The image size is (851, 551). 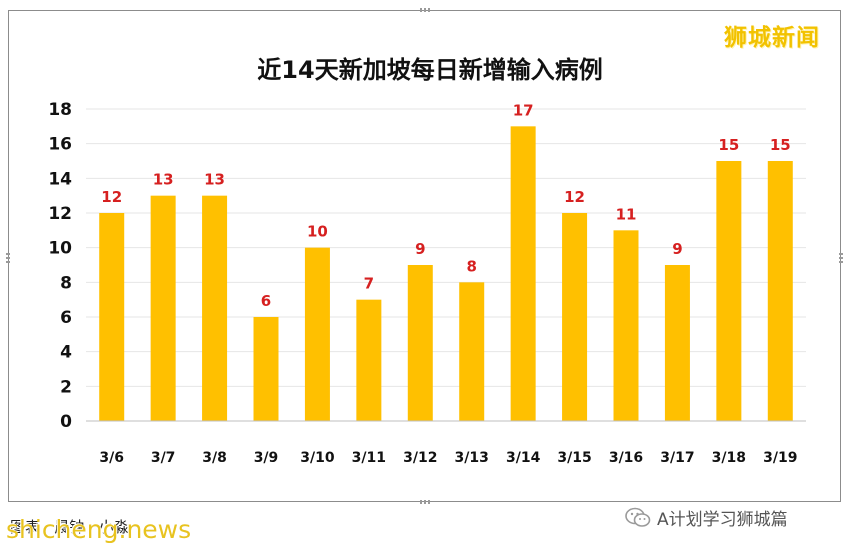 I want to click on y-axis-ticks: 0 2 4 6 8 10 12 14 16 18, so click(x=60, y=266).